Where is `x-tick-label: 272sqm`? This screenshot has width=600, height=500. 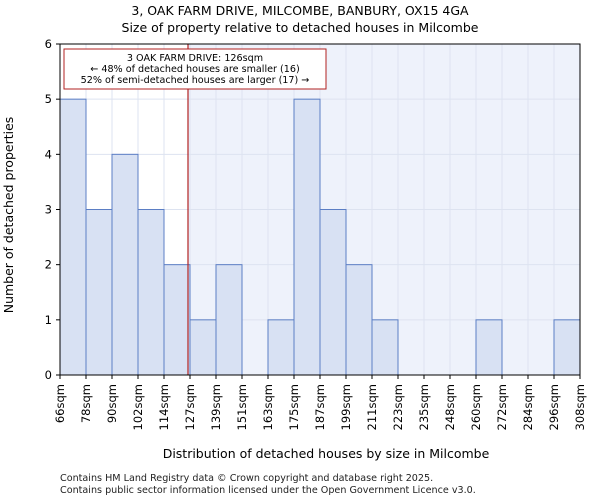
x-tick-label: 272sqm is located at coordinates (502, 407).